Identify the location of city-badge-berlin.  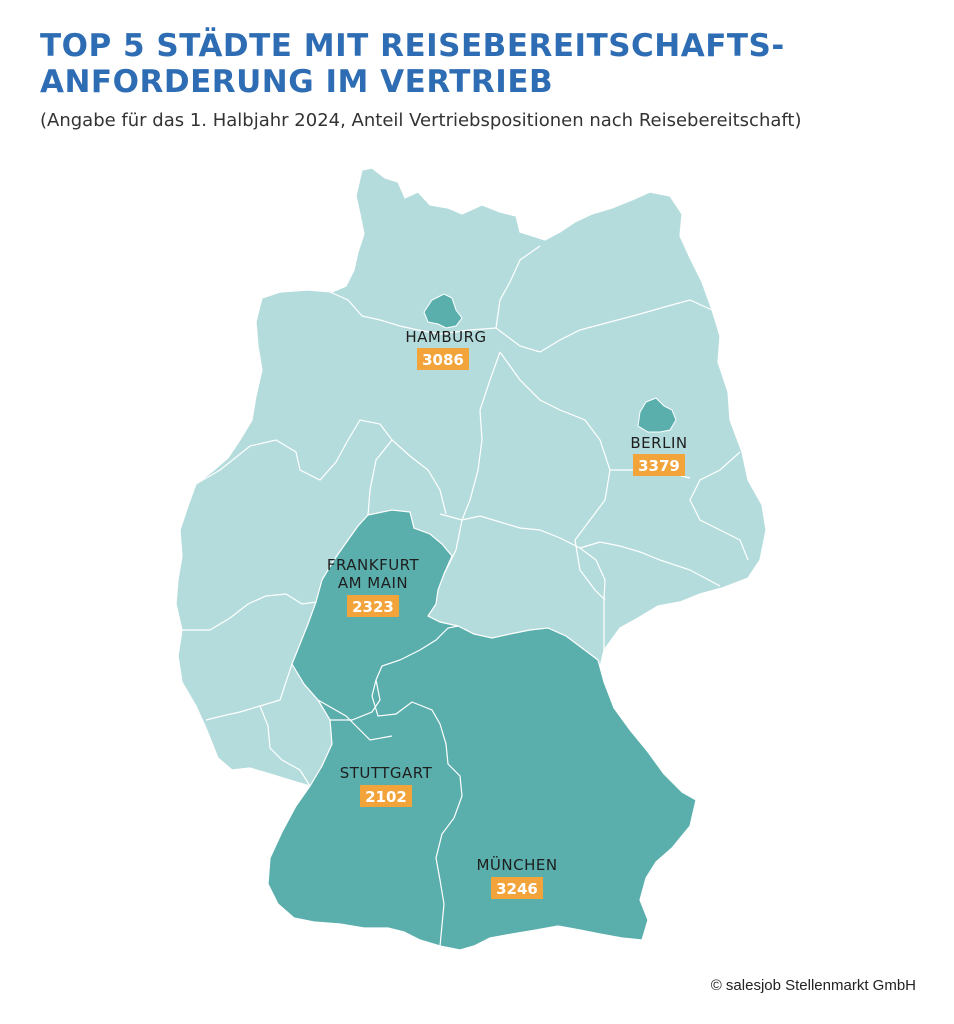
(659, 465).